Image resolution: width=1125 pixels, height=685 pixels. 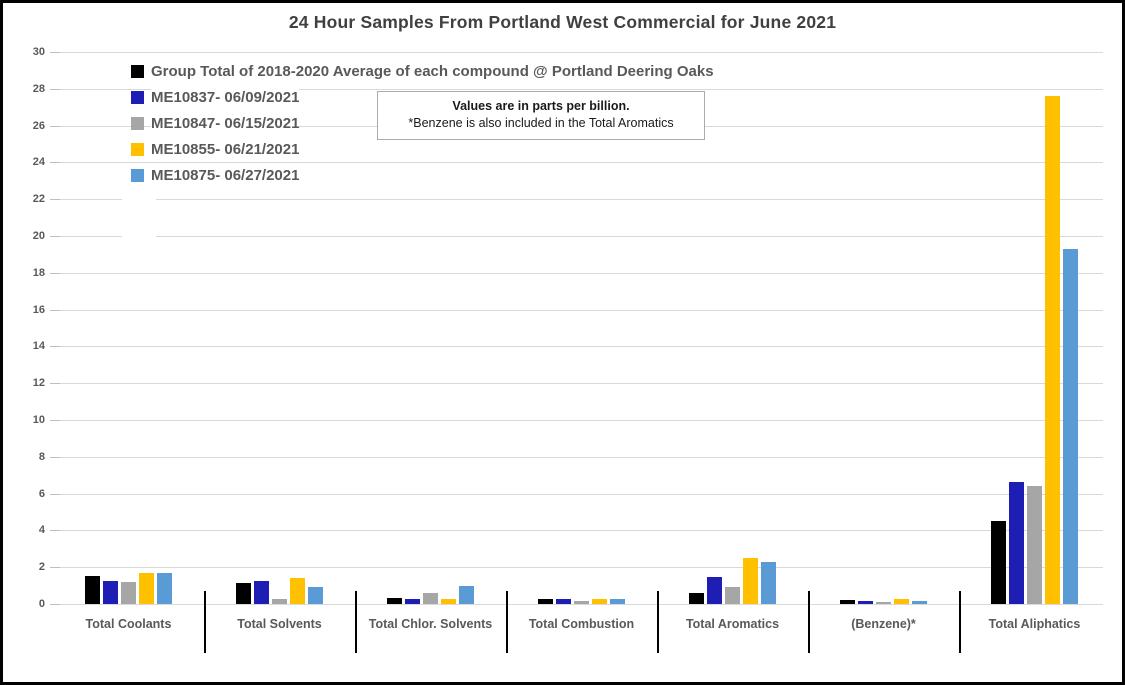 What do you see at coordinates (38, 236) in the screenshot?
I see `y-axis-tick-label: 20` at bounding box center [38, 236].